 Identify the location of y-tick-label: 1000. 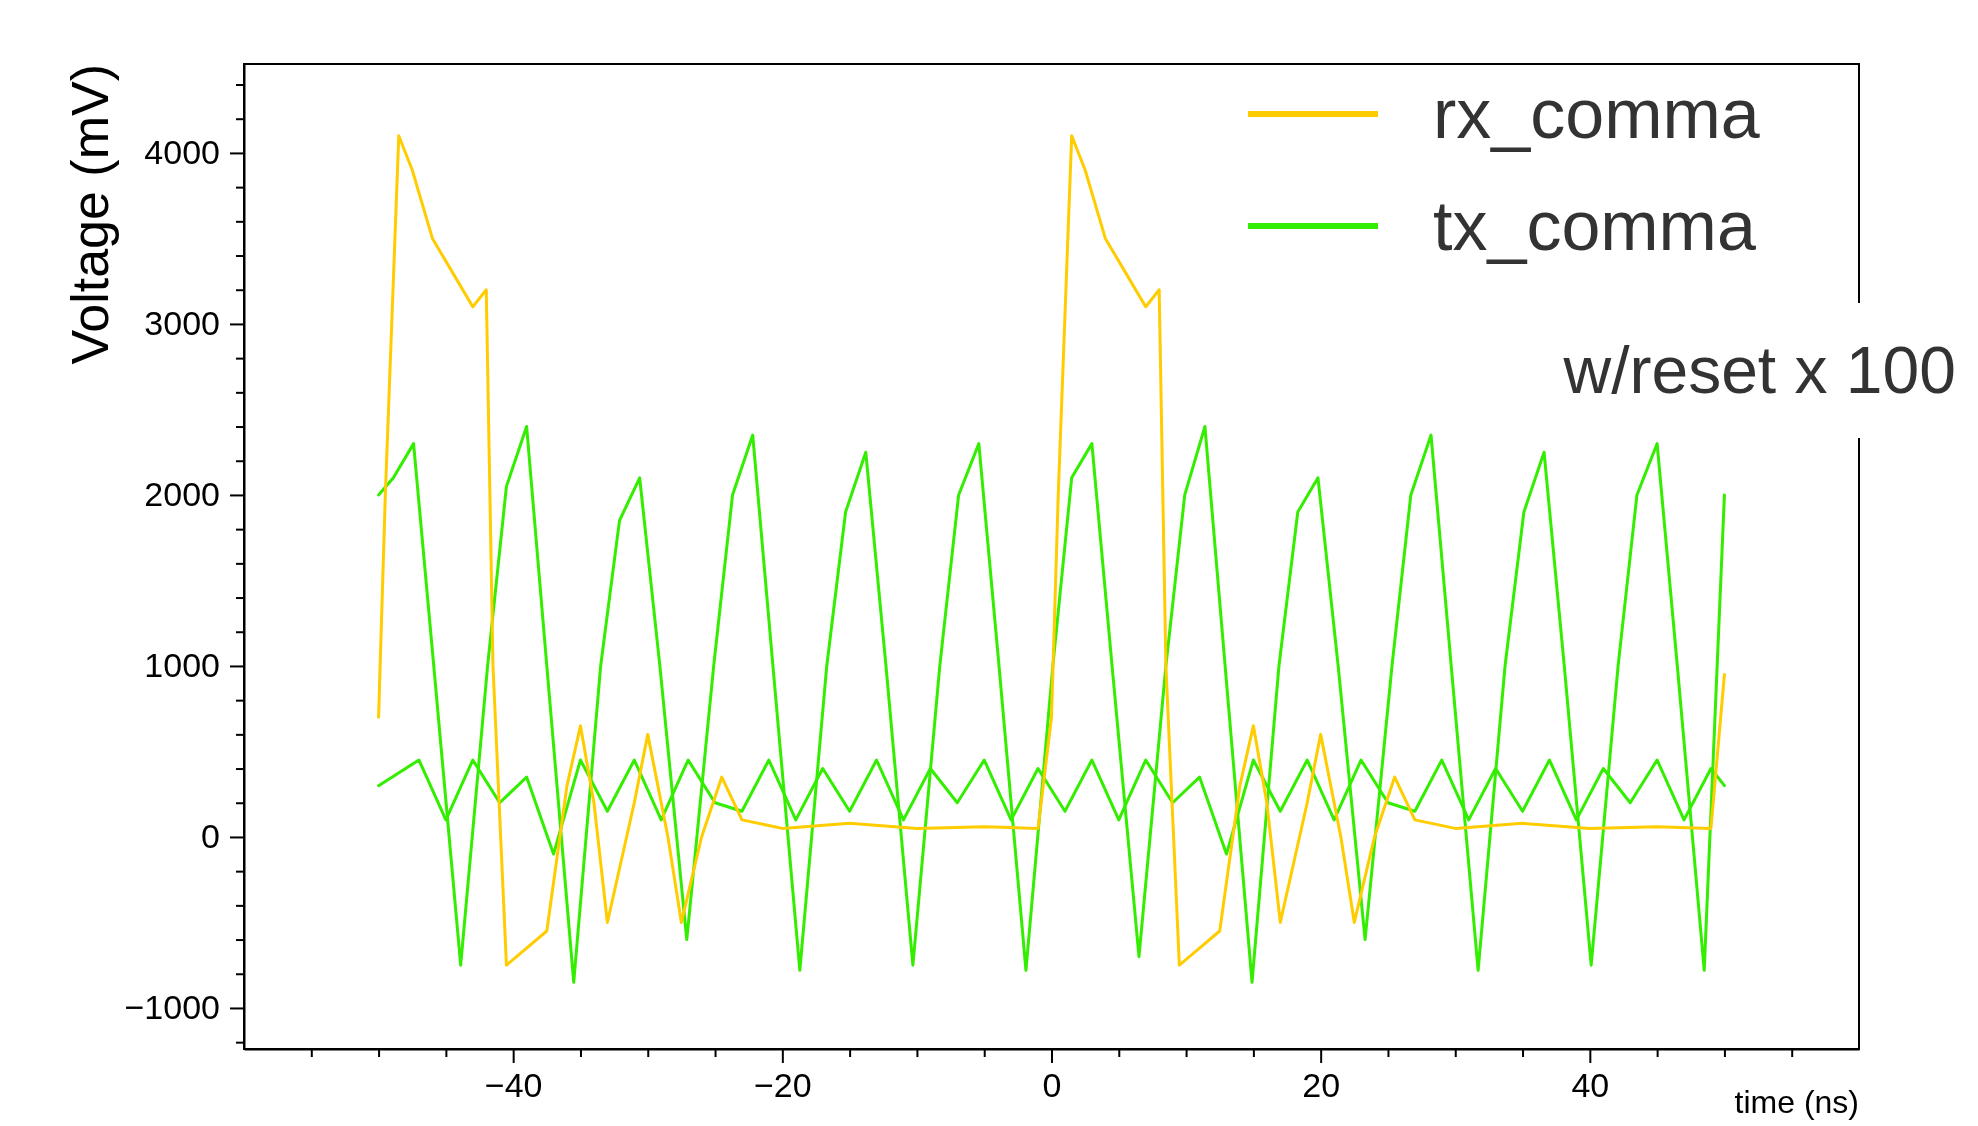
(182, 665).